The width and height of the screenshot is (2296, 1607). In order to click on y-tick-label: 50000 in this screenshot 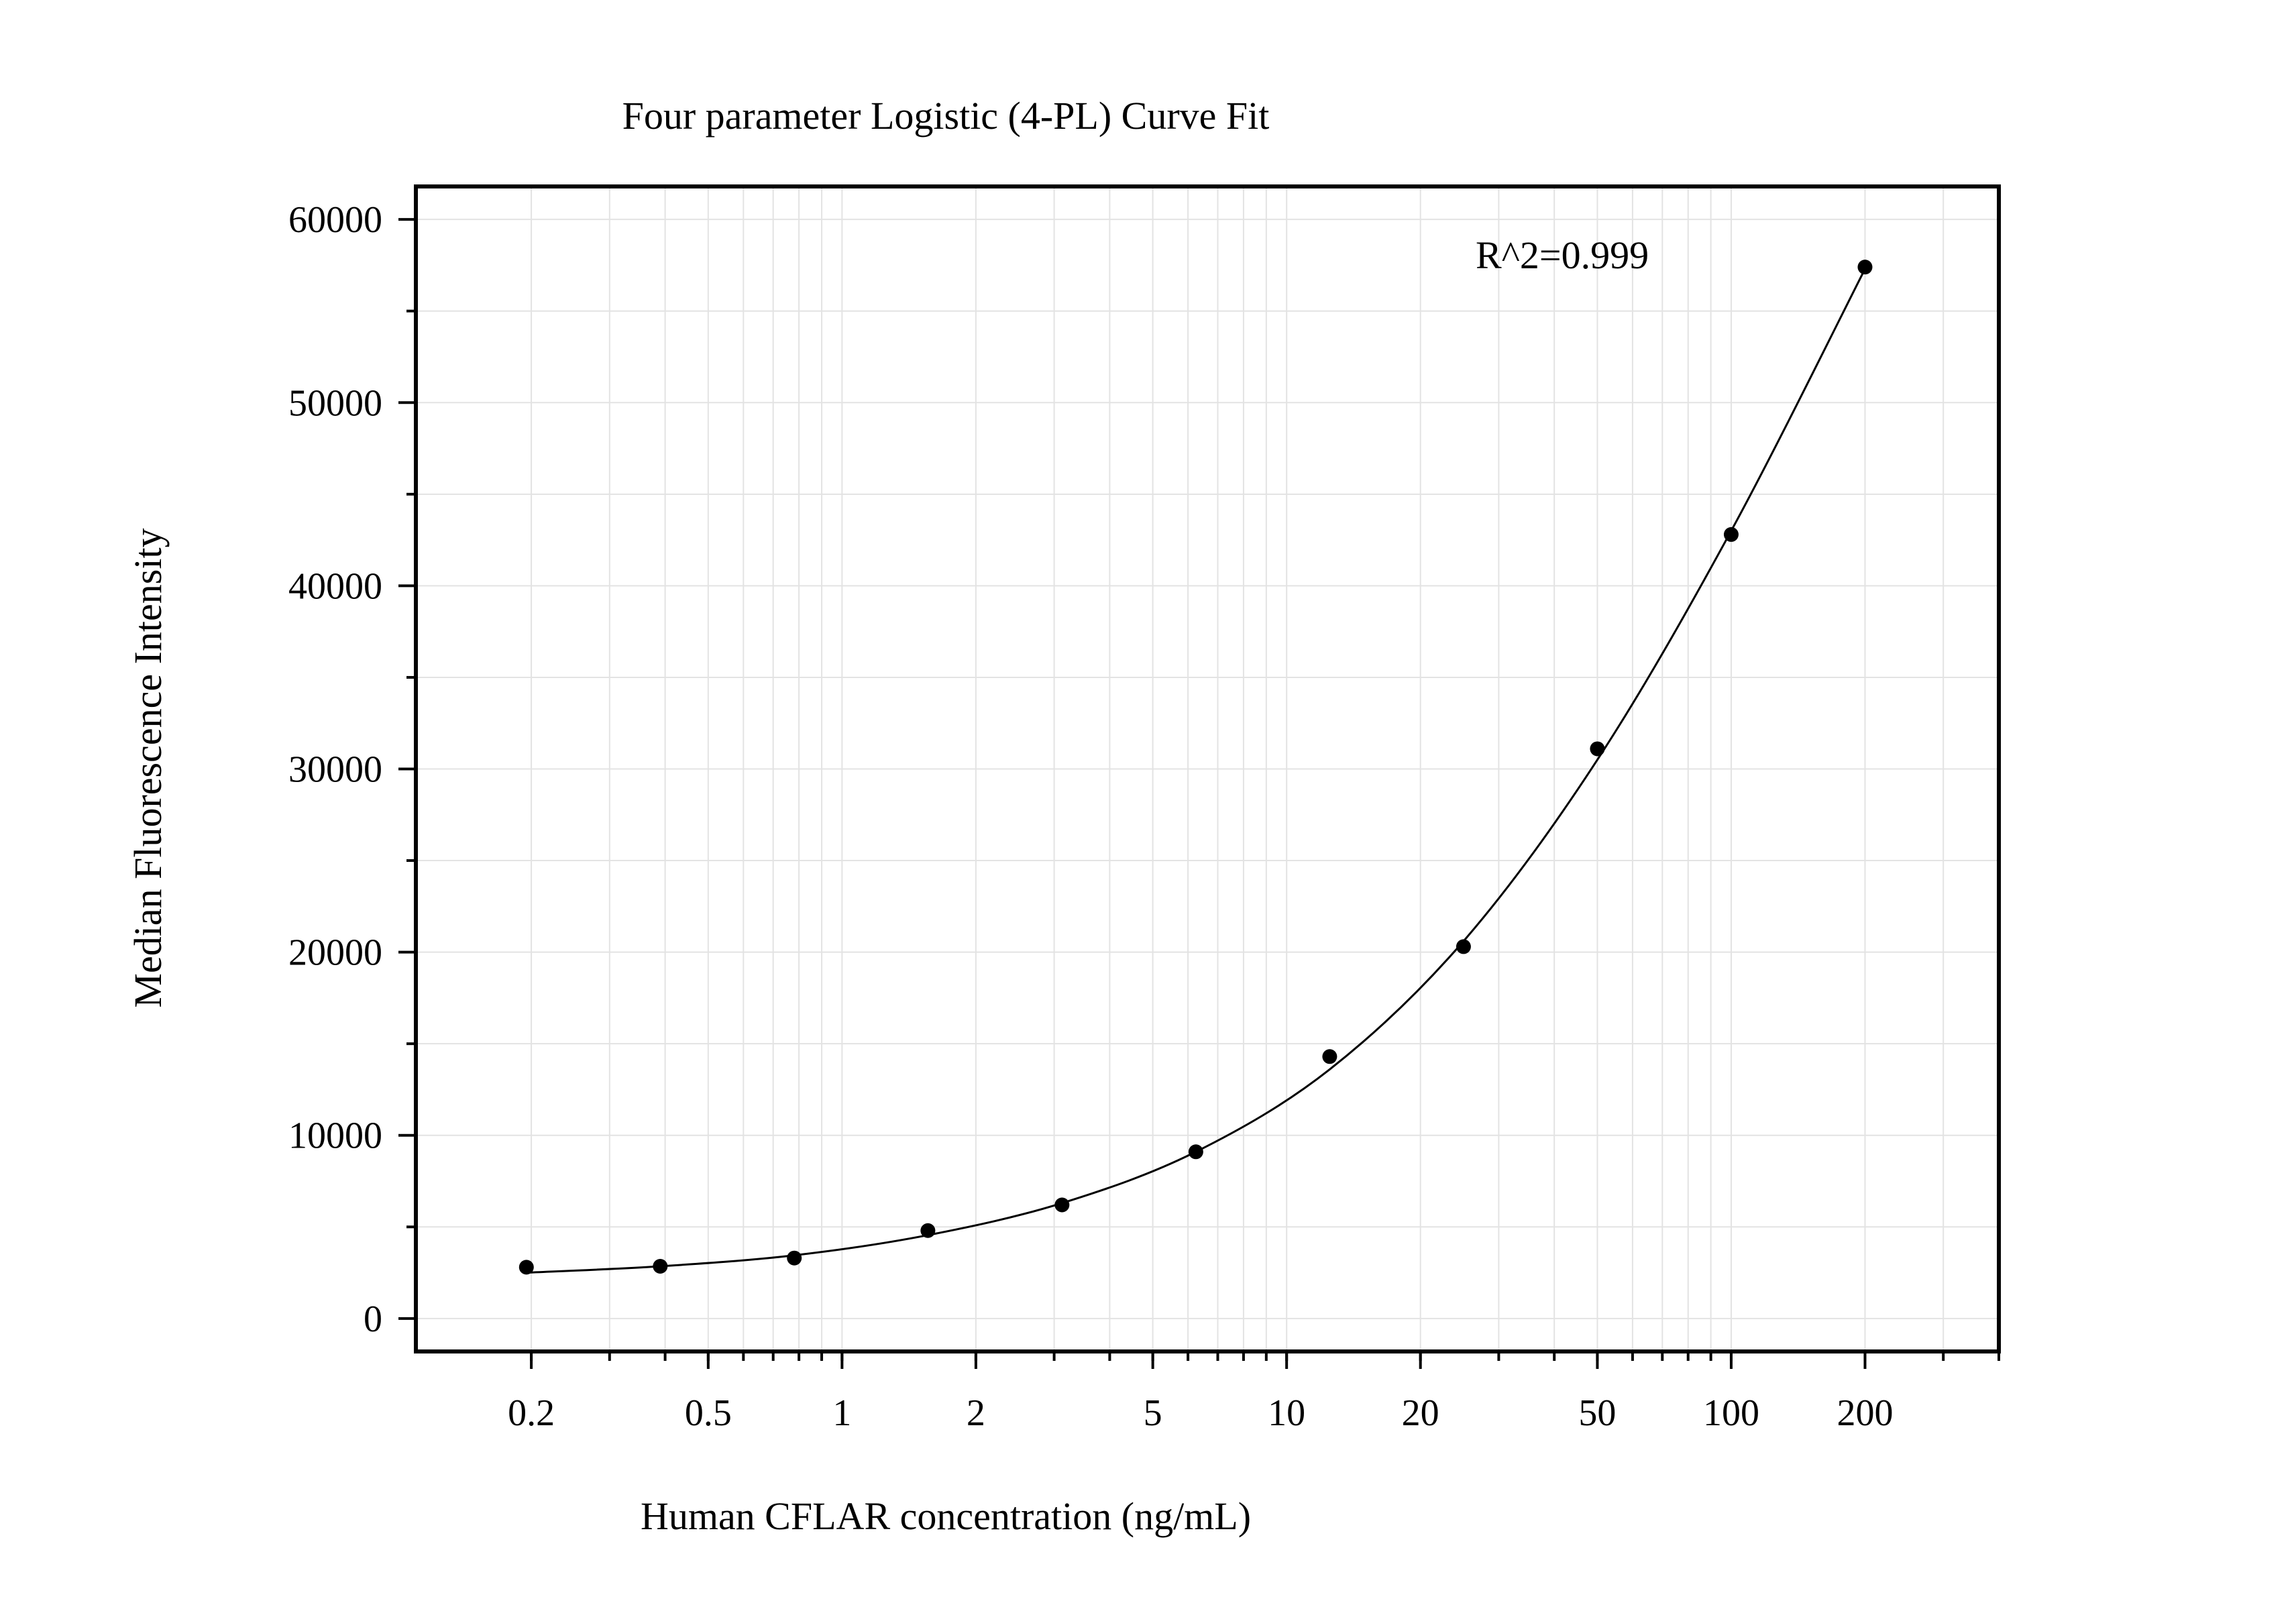, I will do `click(335, 403)`.